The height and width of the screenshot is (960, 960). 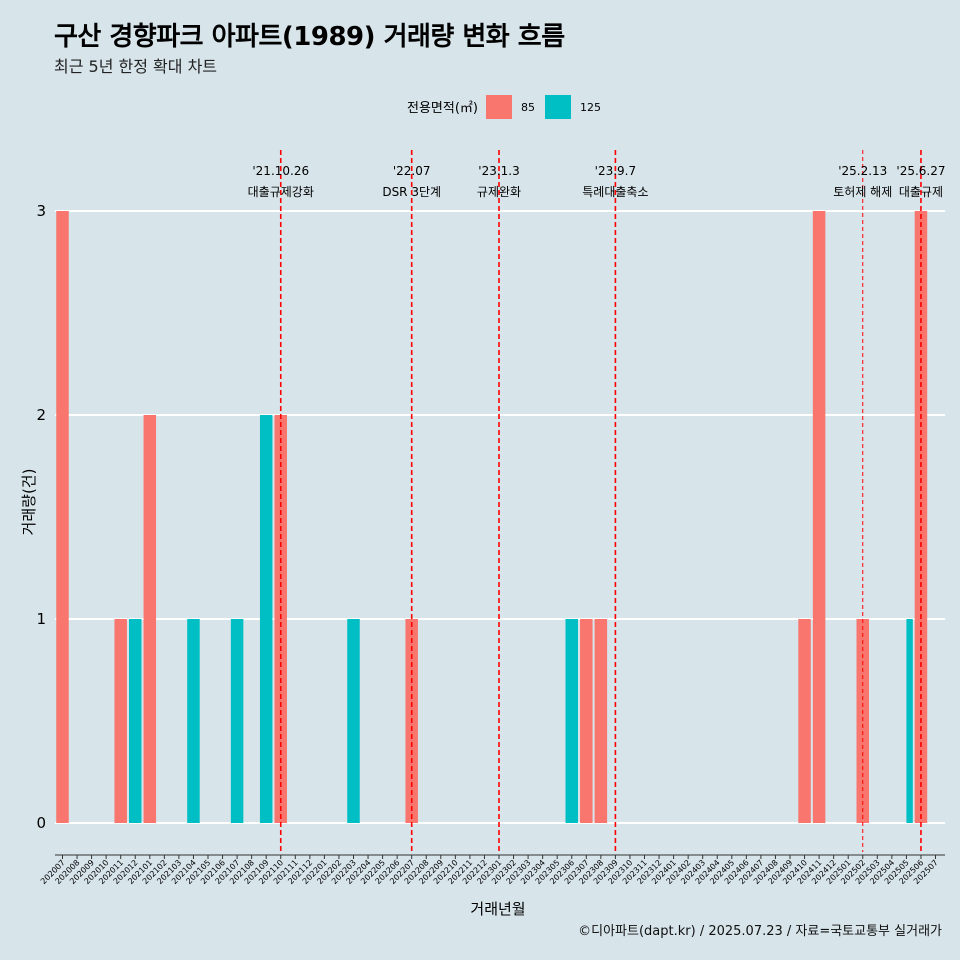 What do you see at coordinates (280, 171) in the screenshot?
I see `annotation-date-202110: '21.10.26` at bounding box center [280, 171].